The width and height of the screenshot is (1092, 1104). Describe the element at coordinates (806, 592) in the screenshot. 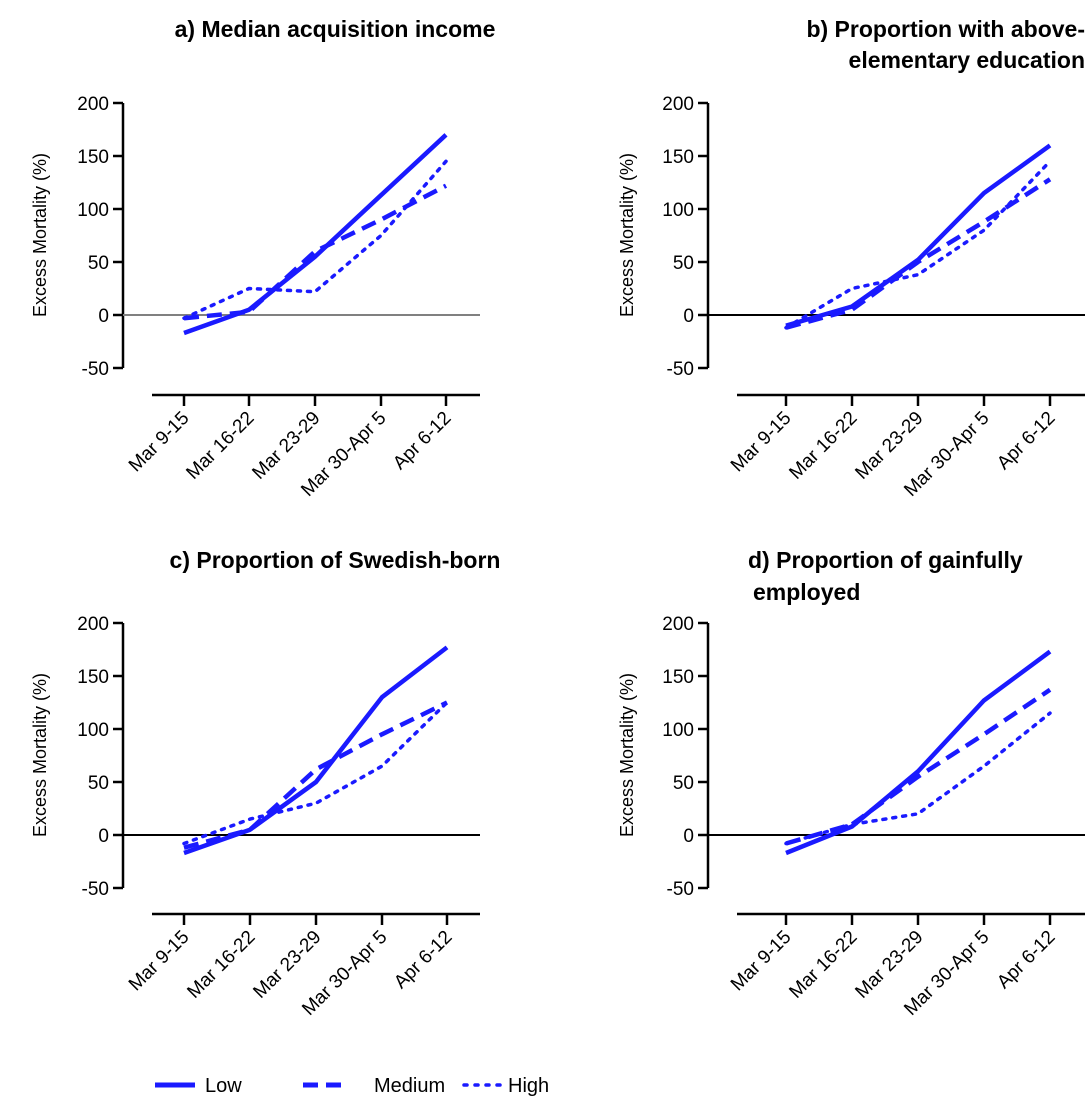

I see `panel-title: employed` at that location.